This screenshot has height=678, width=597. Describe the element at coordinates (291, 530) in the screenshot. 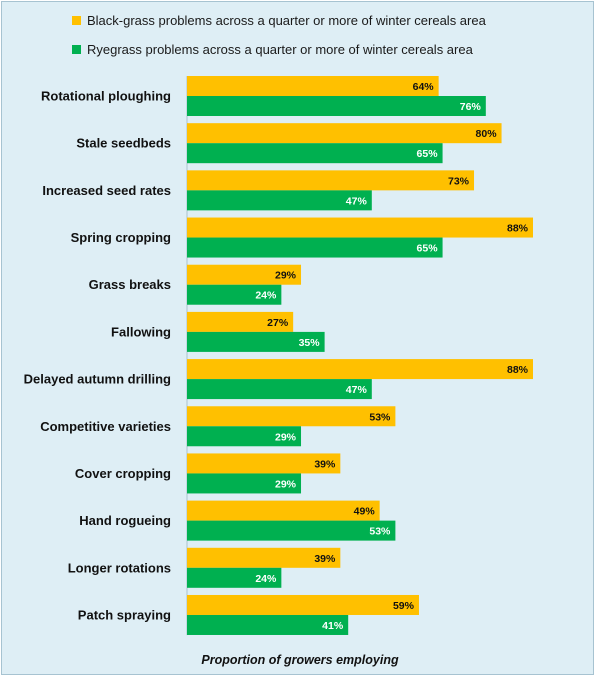

I see `bar-ryegrass-hand-rogueing` at that location.